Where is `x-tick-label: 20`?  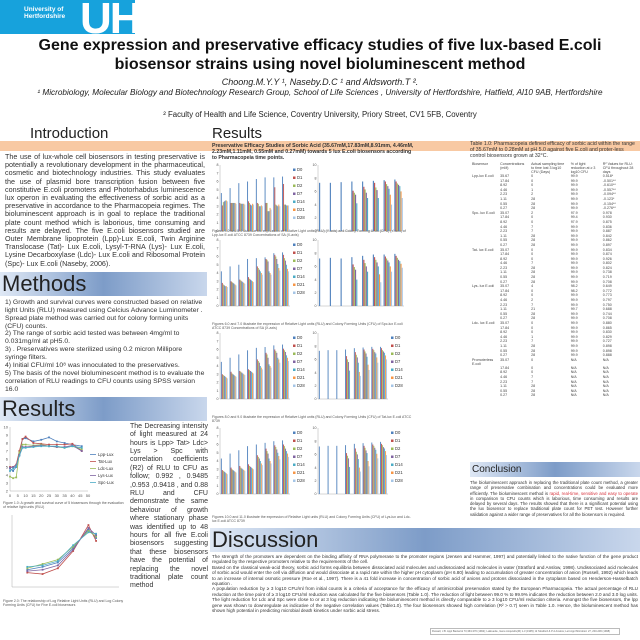 x-tick-label: 20 is located at coordinates (41, 495).